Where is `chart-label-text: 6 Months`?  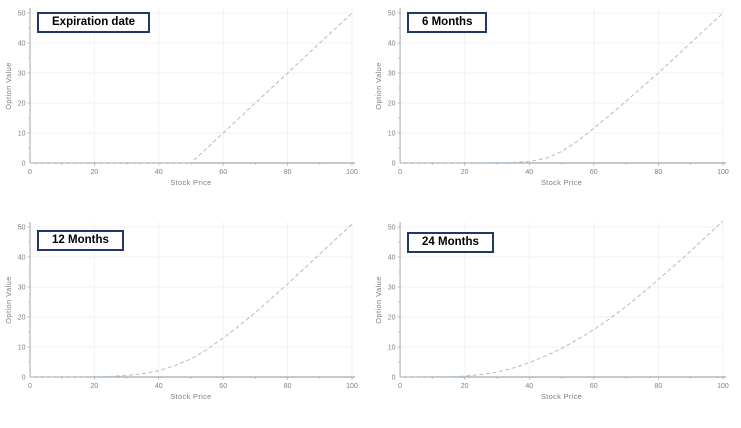
chart-label-text: 6 Months is located at coordinates (447, 22).